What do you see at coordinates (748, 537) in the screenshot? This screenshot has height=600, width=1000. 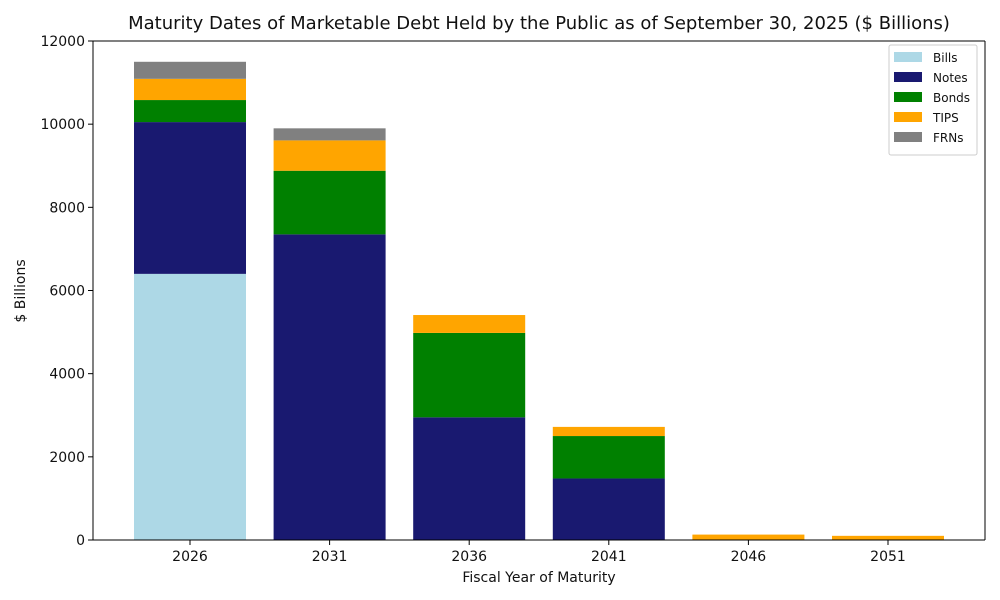 I see `bar-tips-2046` at bounding box center [748, 537].